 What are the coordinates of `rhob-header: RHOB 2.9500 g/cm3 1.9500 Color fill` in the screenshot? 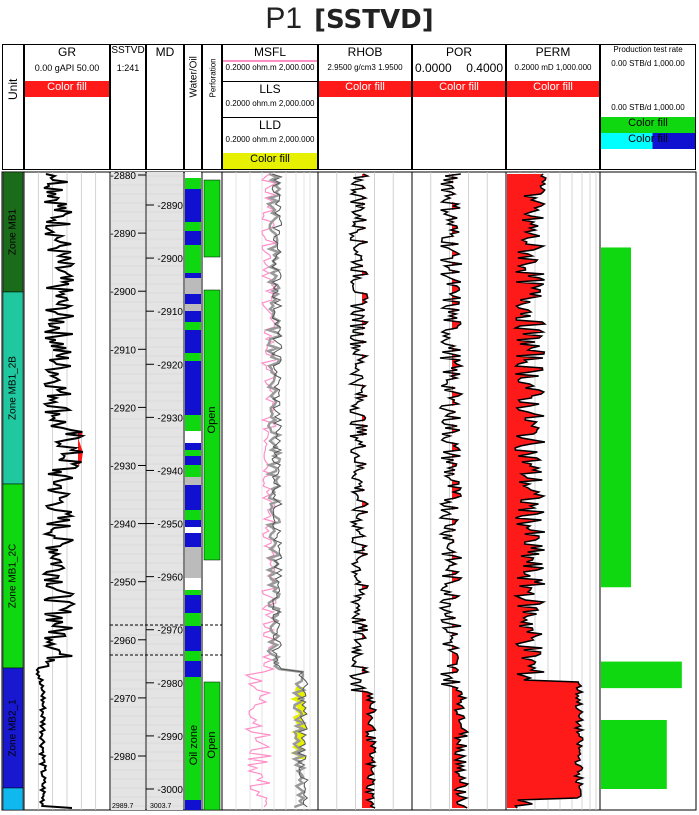 It's located at (365, 107).